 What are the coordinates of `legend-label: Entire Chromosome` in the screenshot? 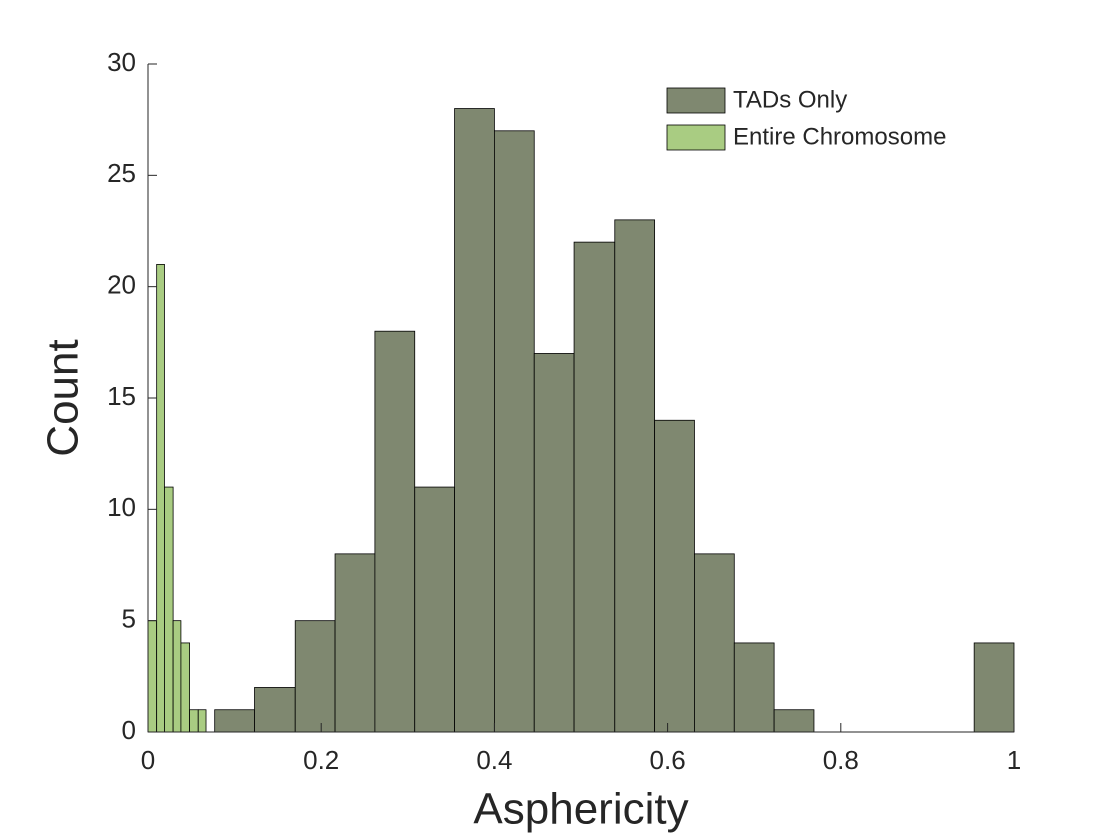 It's located at (839, 136).